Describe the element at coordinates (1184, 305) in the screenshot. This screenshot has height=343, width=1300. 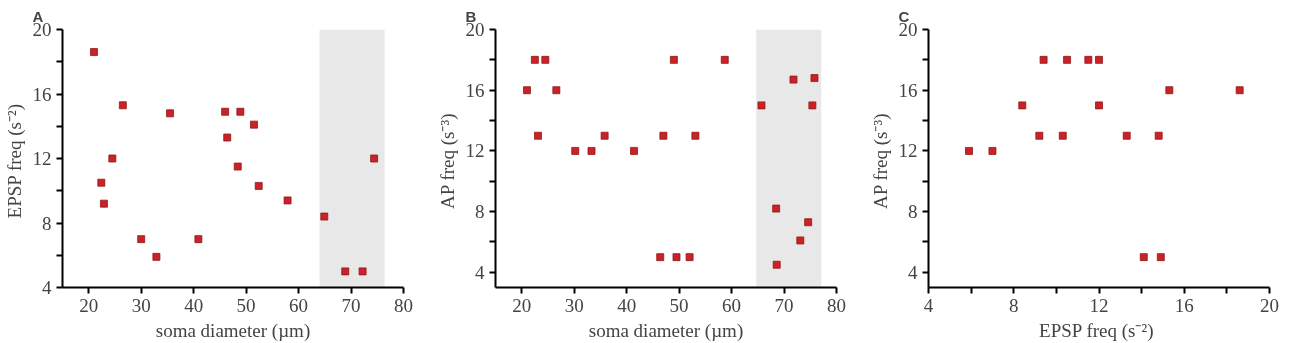
I see `x-tick-label: 16` at that location.